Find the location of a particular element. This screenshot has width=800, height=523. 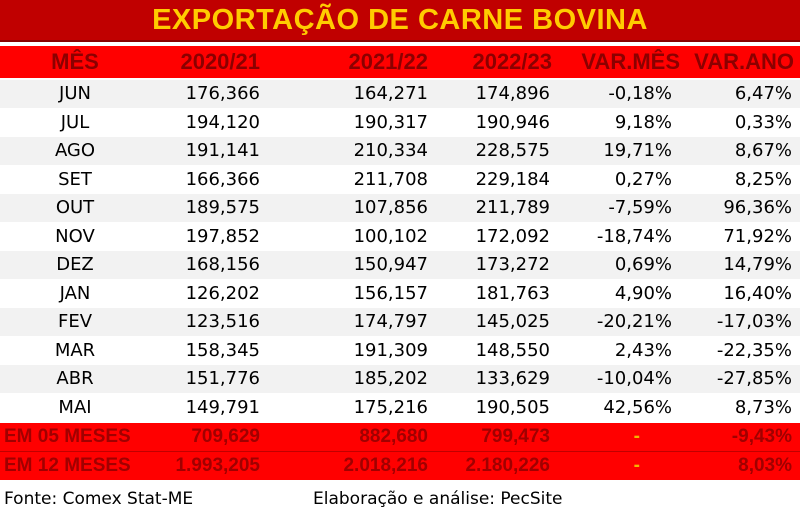

cell-var-mes: -20,21% is located at coordinates (634, 321).